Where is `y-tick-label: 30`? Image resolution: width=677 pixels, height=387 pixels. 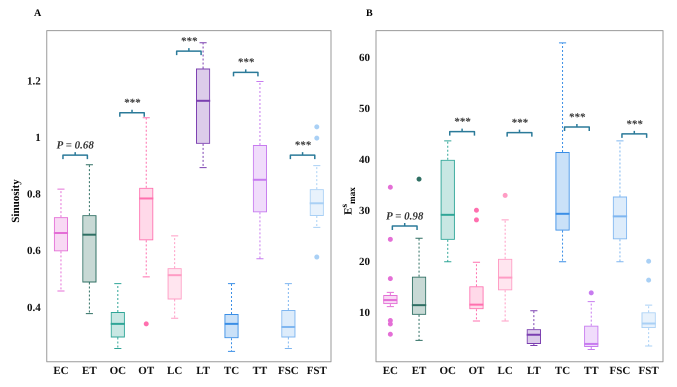
y-tick-label: 30 is located at coordinates (364, 211).